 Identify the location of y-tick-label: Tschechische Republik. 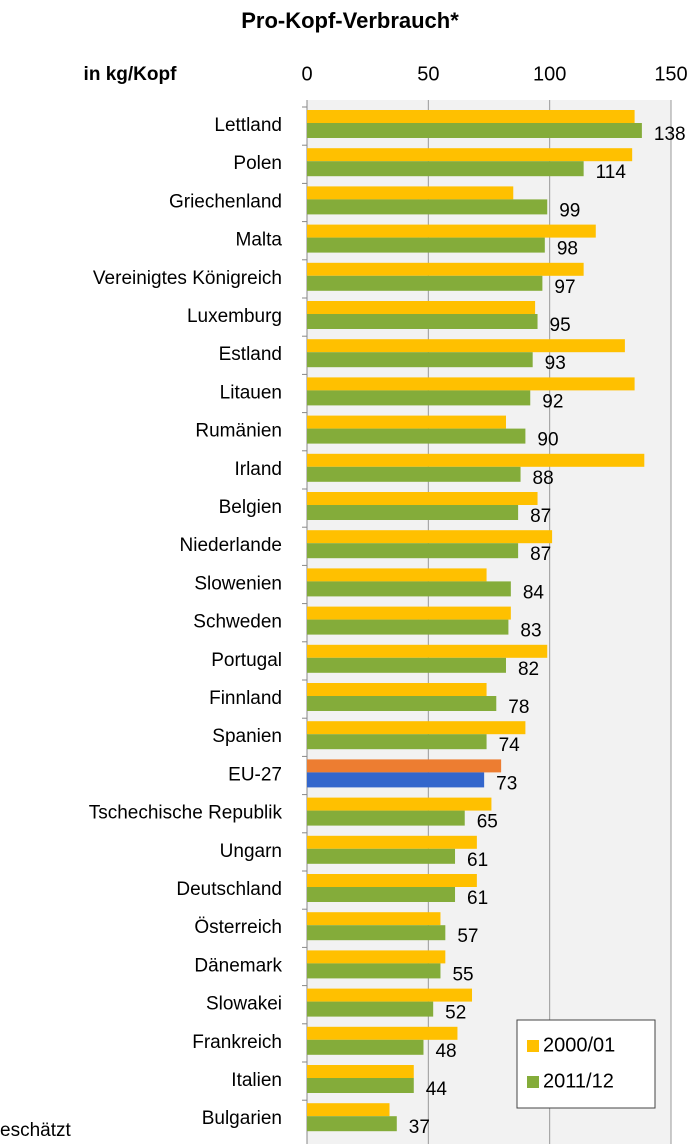
(186, 813).